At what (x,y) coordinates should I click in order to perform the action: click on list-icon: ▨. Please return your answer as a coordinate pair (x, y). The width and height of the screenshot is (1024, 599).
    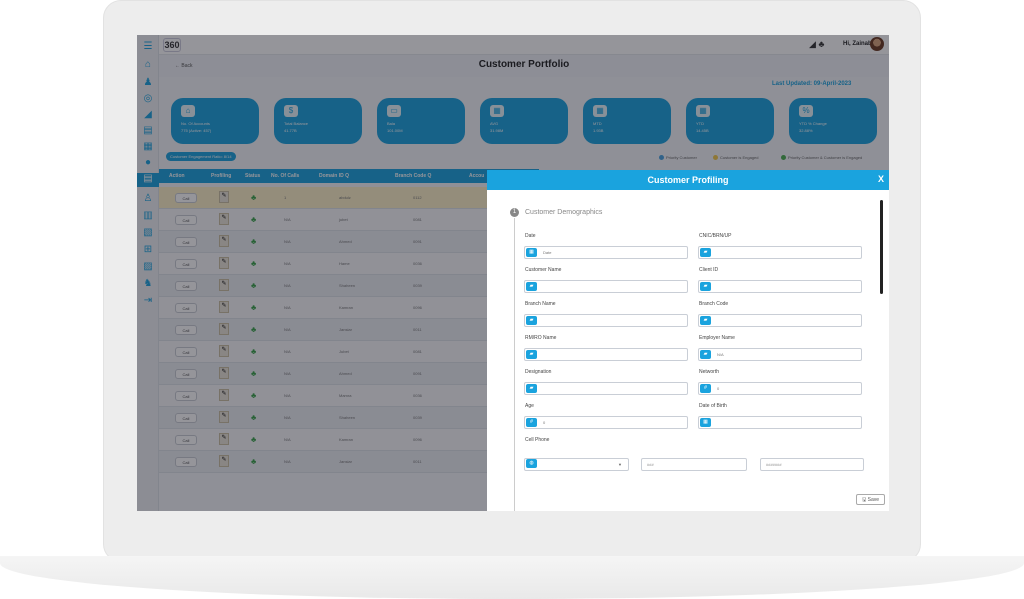
    Looking at the image, I should click on (148, 266).